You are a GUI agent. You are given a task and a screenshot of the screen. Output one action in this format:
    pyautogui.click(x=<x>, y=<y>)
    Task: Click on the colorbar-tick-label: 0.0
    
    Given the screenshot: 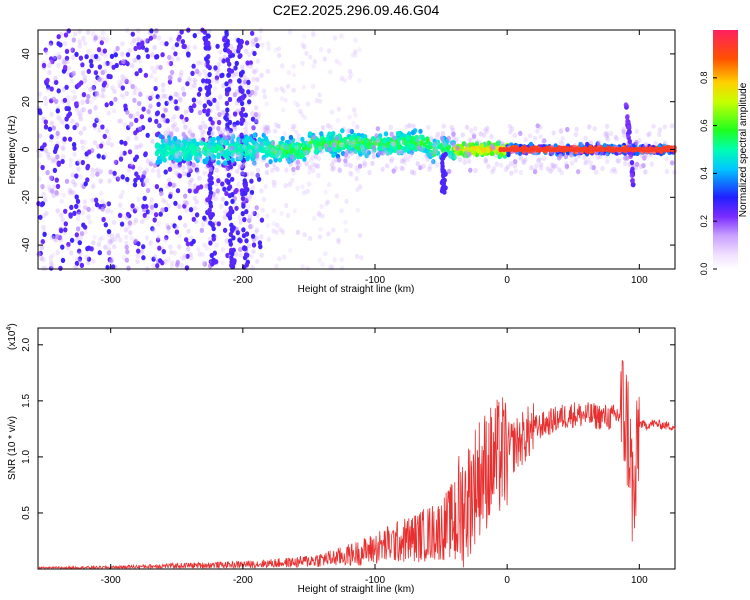 What is the action you would take?
    pyautogui.click(x=704, y=269)
    